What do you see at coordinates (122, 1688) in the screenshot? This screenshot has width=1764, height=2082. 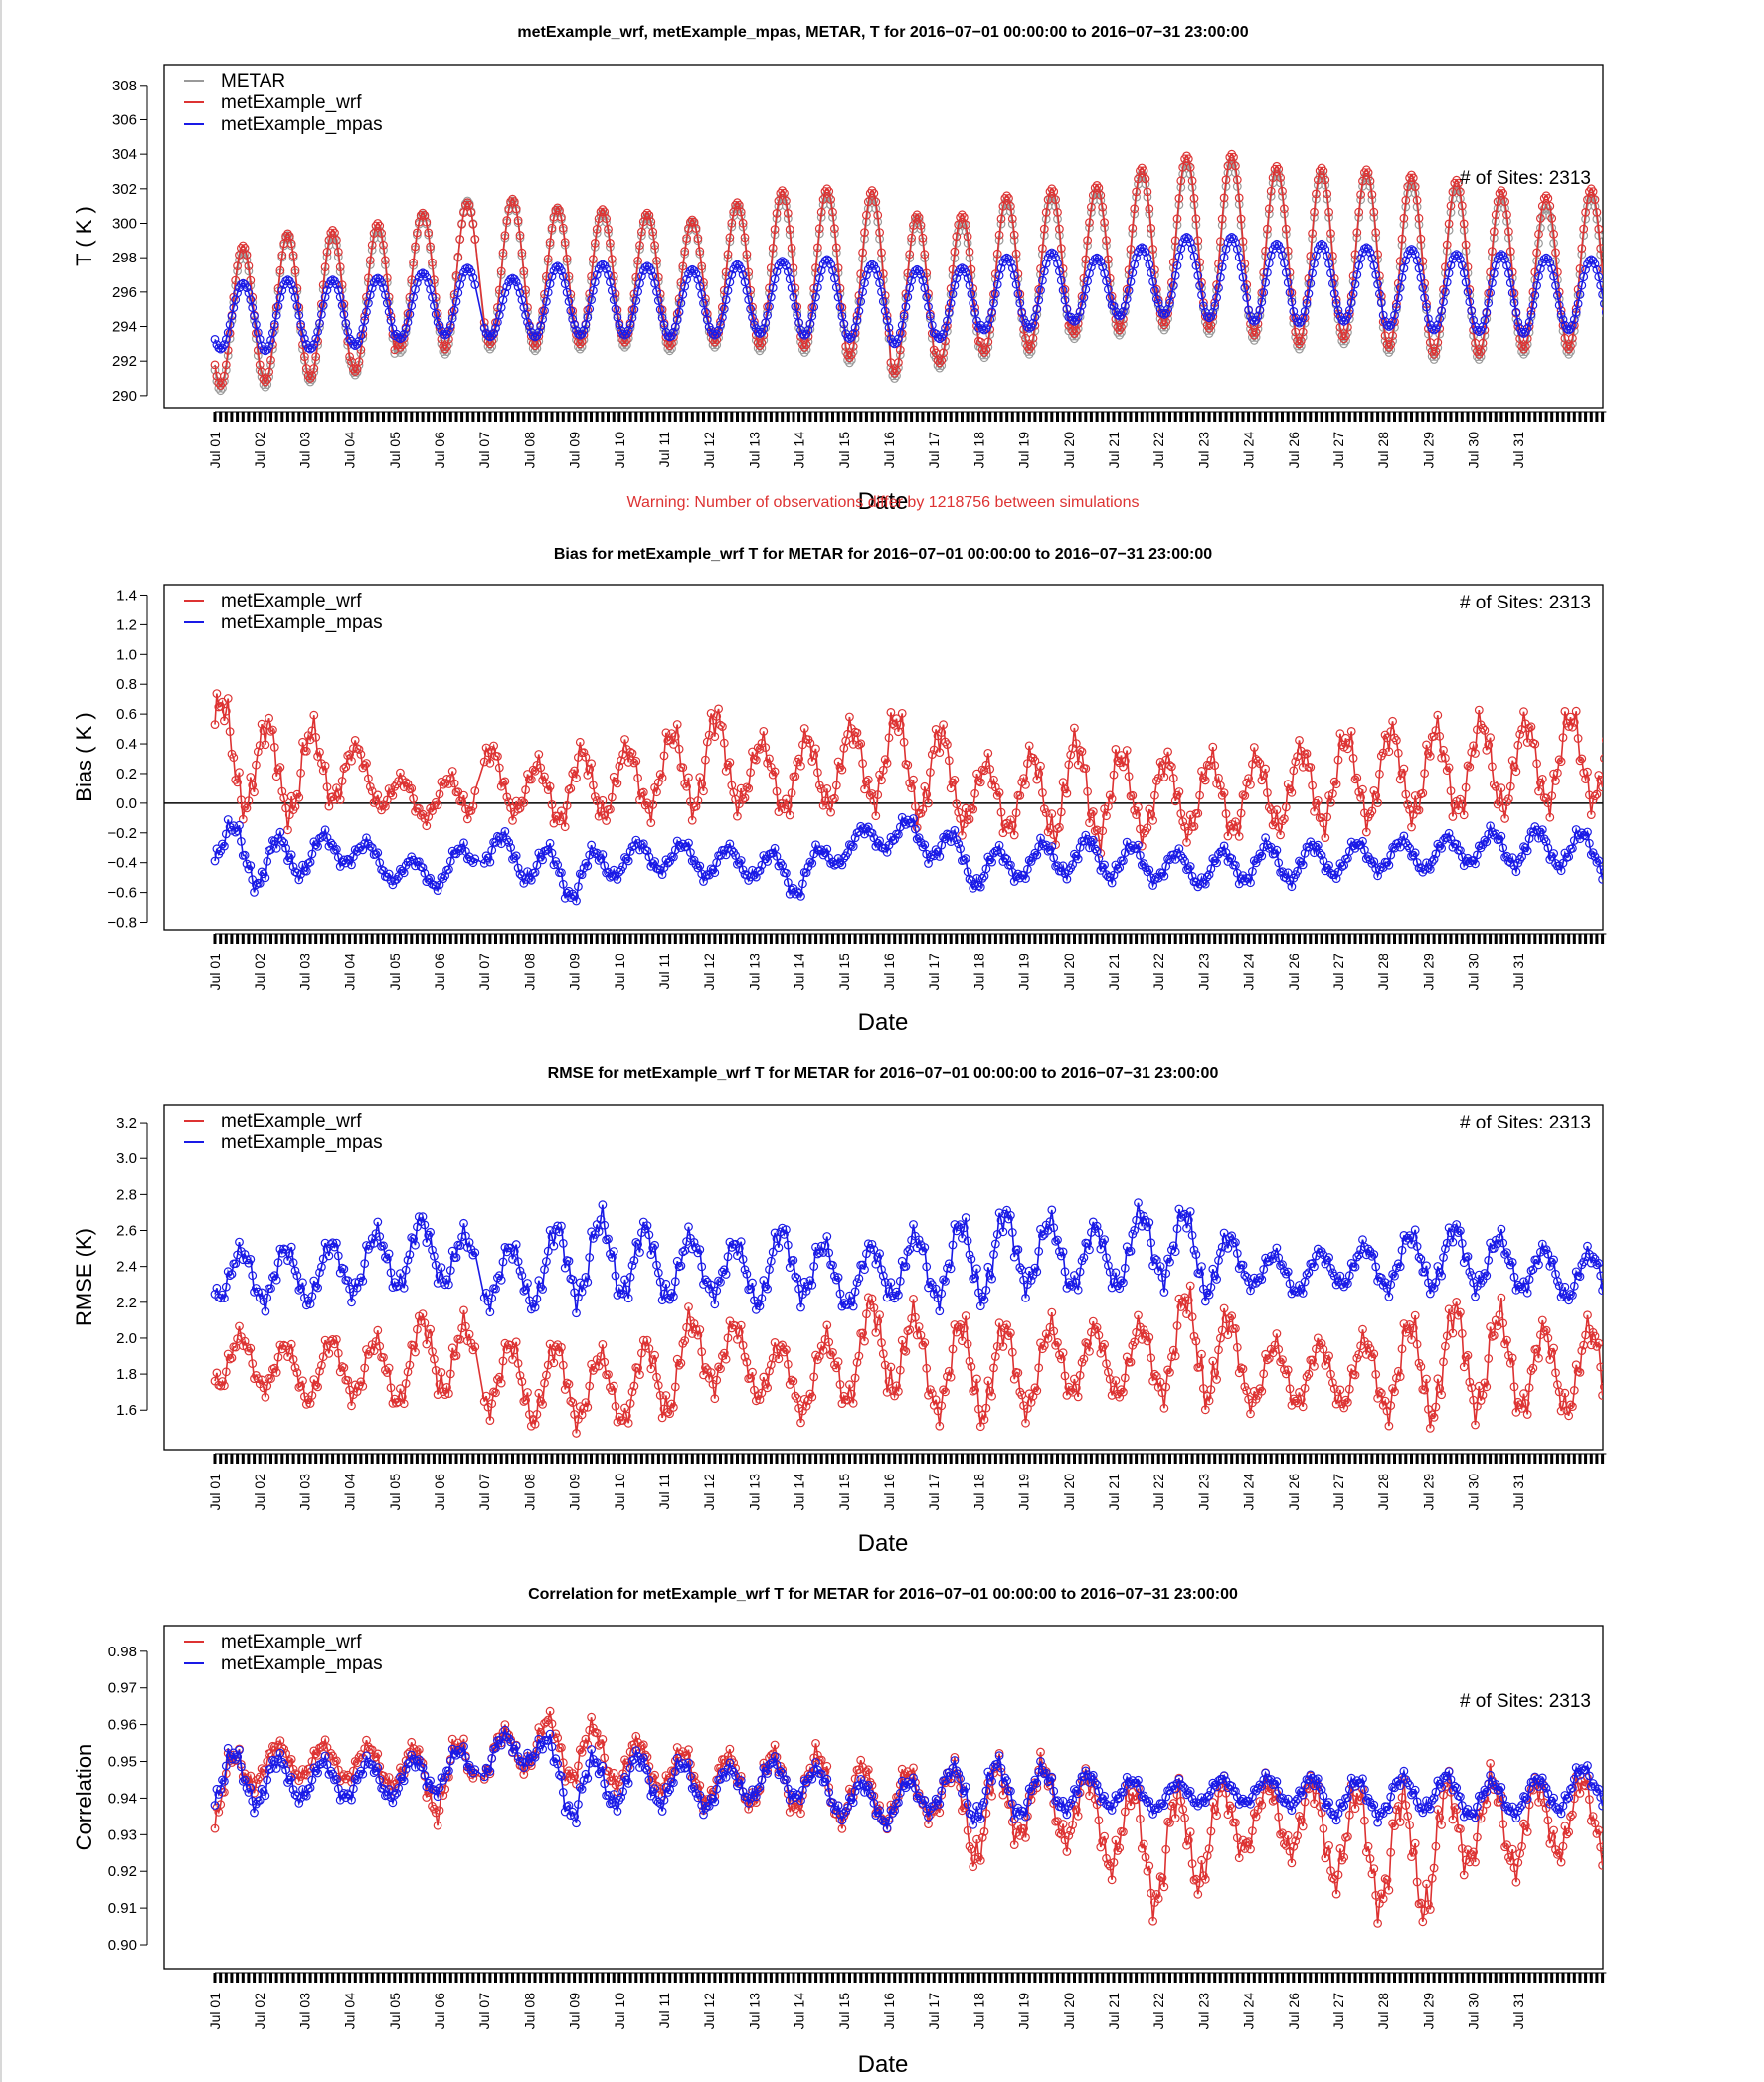 I see `y-tick-label: 0.97` at bounding box center [122, 1688].